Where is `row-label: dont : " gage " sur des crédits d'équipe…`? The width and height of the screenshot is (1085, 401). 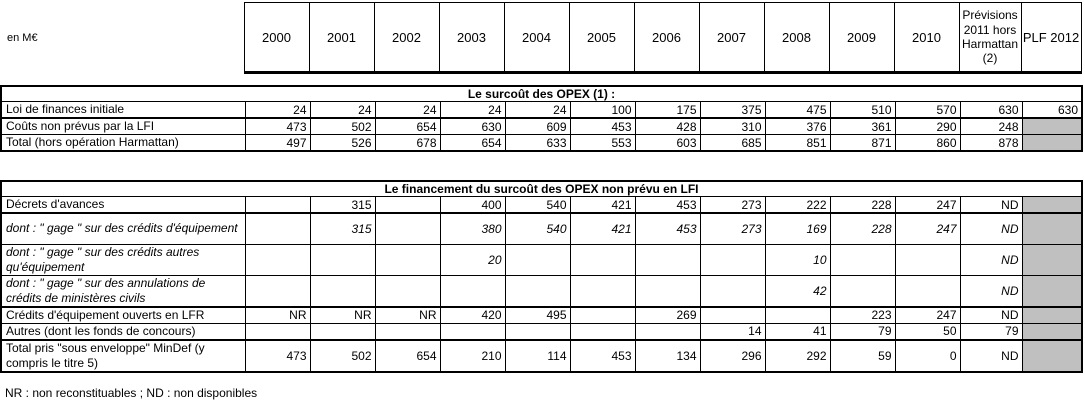
row-label: dont : " gage " sur des crédits d'équipe… is located at coordinates (123, 228).